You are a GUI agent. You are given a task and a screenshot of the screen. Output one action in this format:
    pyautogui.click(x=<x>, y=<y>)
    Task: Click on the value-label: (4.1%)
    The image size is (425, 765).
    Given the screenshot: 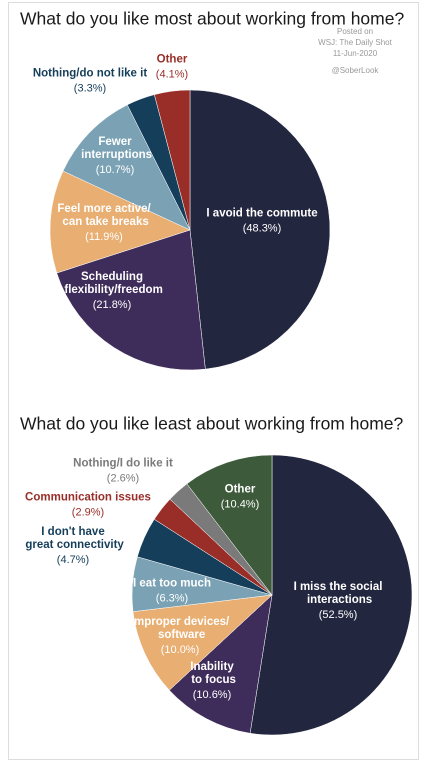 What is the action you would take?
    pyautogui.click(x=172, y=74)
    